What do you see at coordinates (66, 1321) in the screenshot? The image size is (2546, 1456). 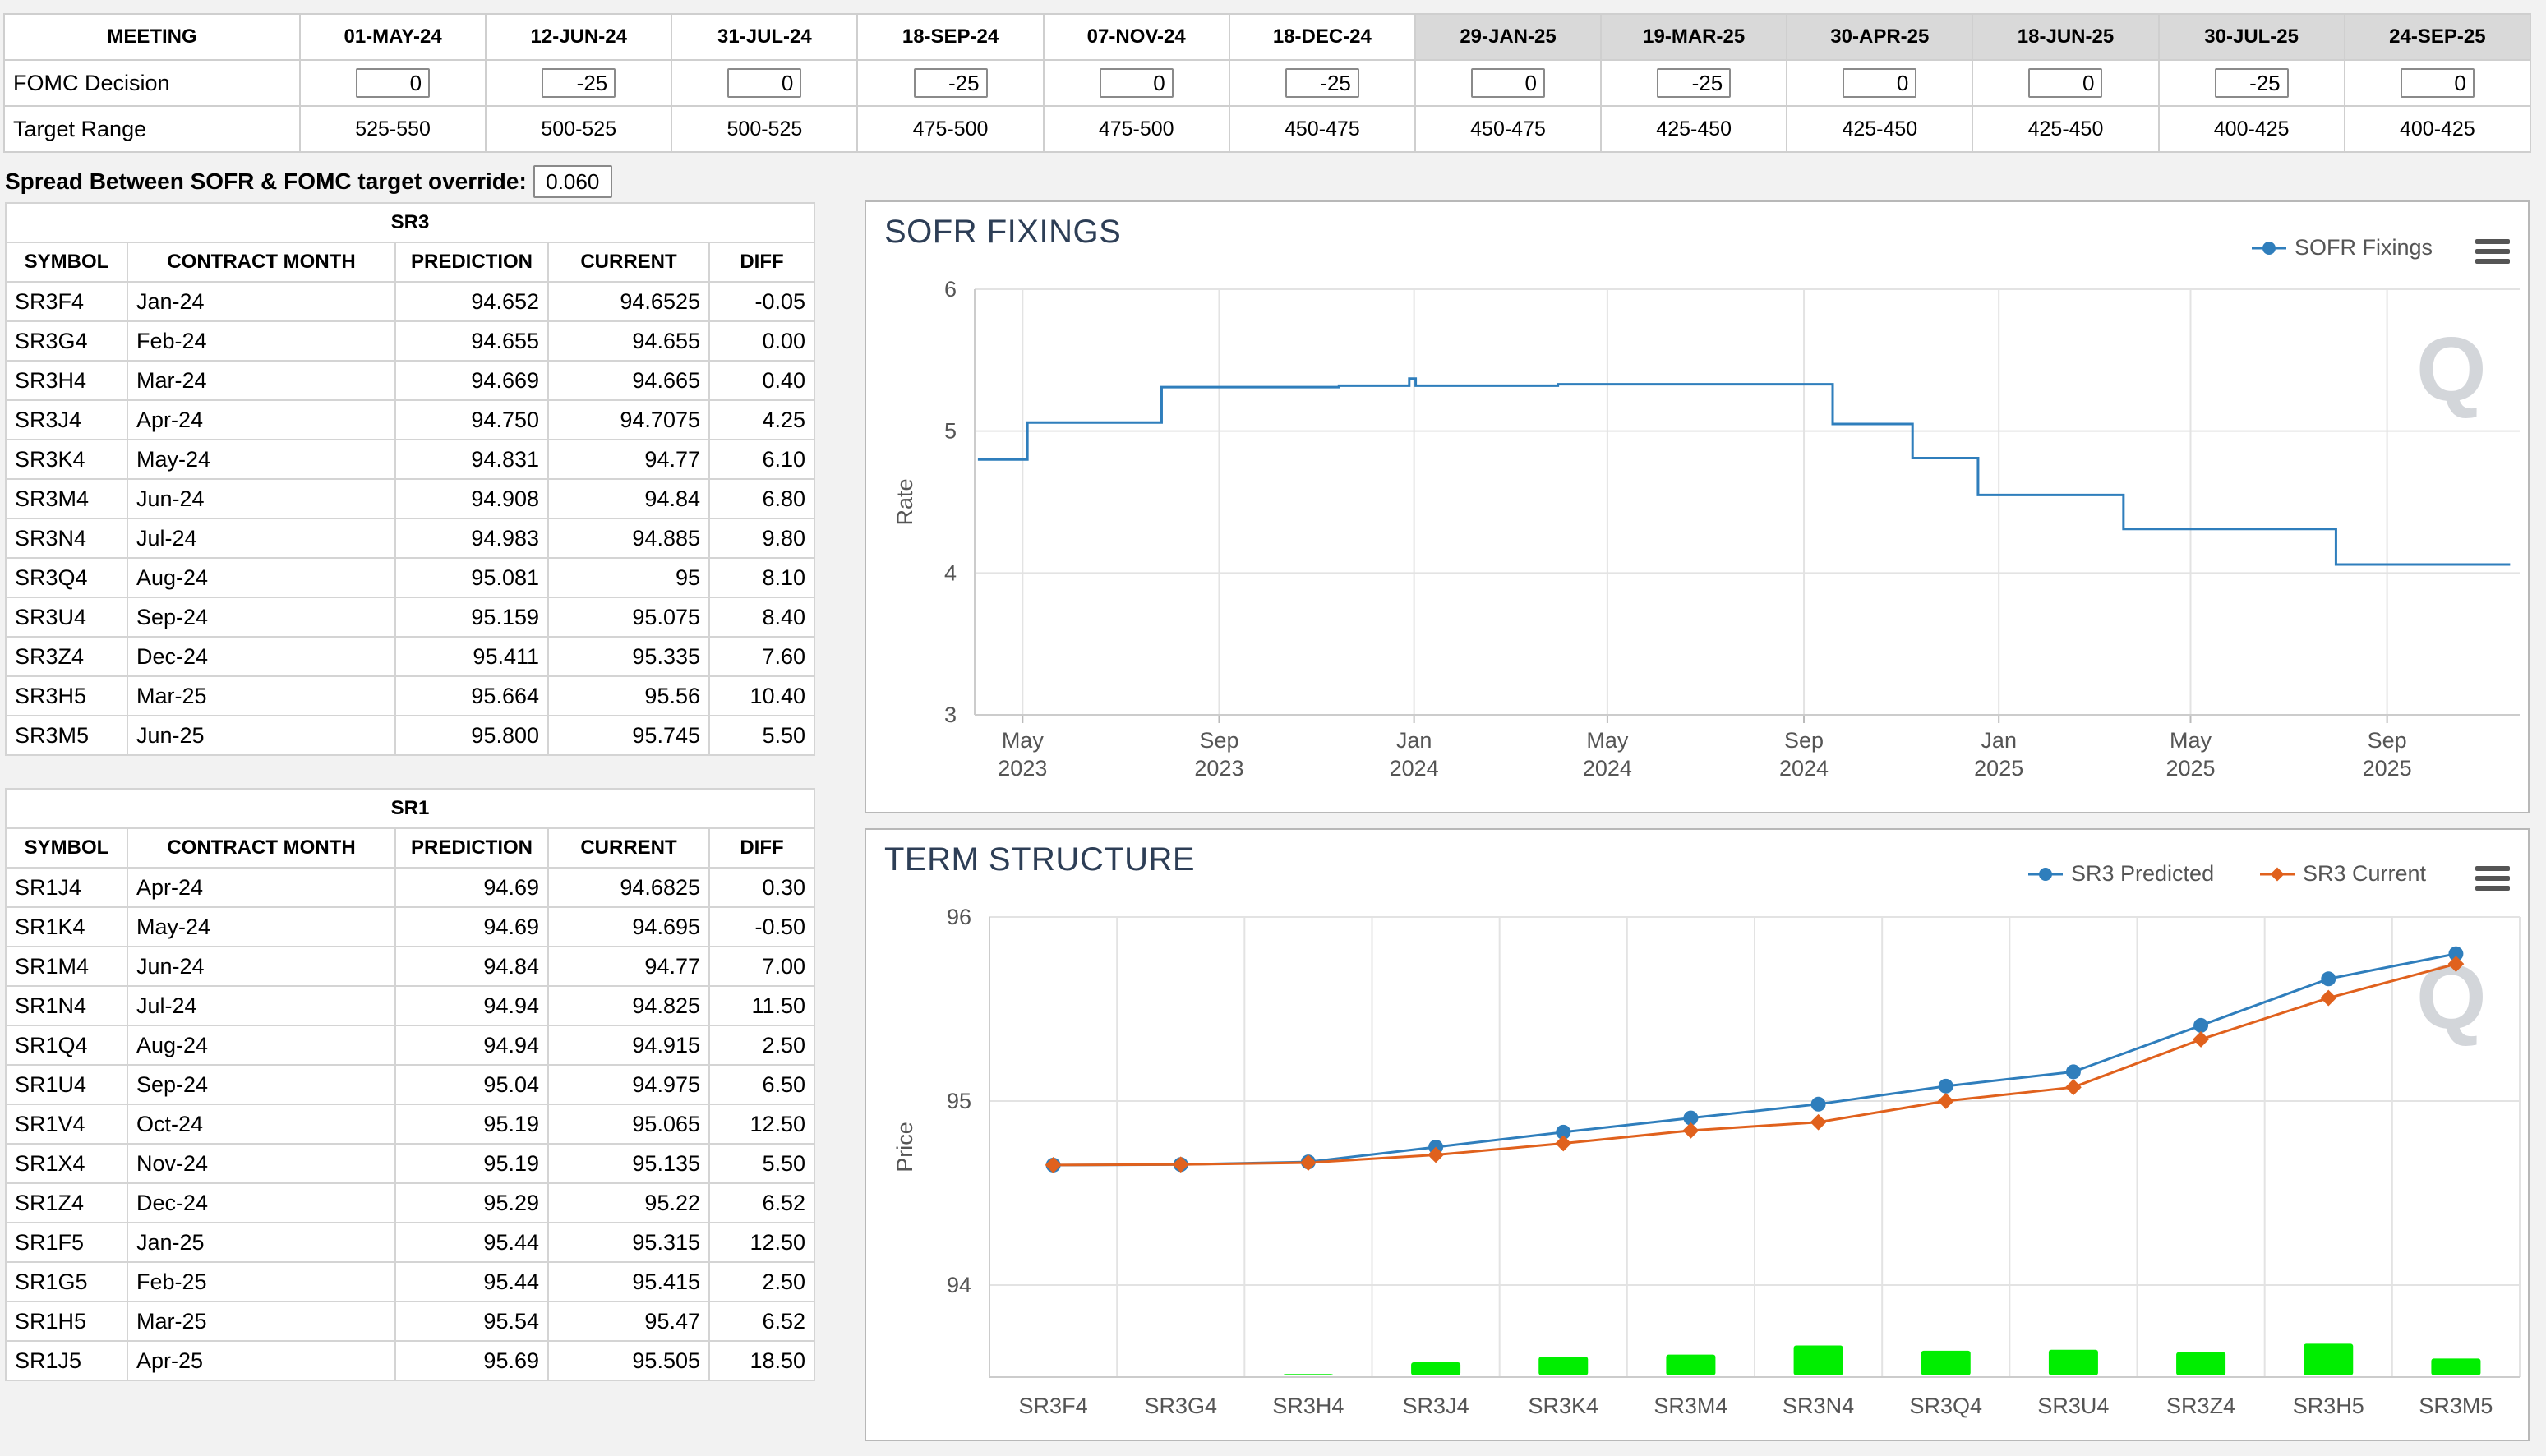 I see `symbol-cell: SR1H5` at bounding box center [66, 1321].